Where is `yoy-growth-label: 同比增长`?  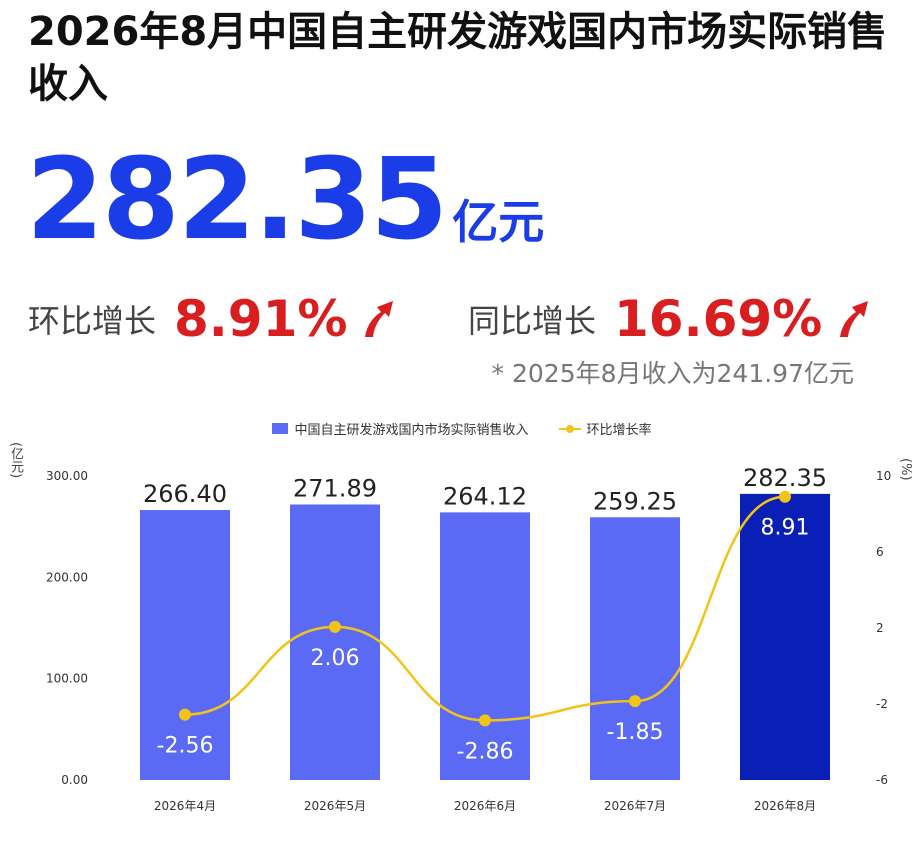
yoy-growth-label: 同比增长 is located at coordinates (532, 321).